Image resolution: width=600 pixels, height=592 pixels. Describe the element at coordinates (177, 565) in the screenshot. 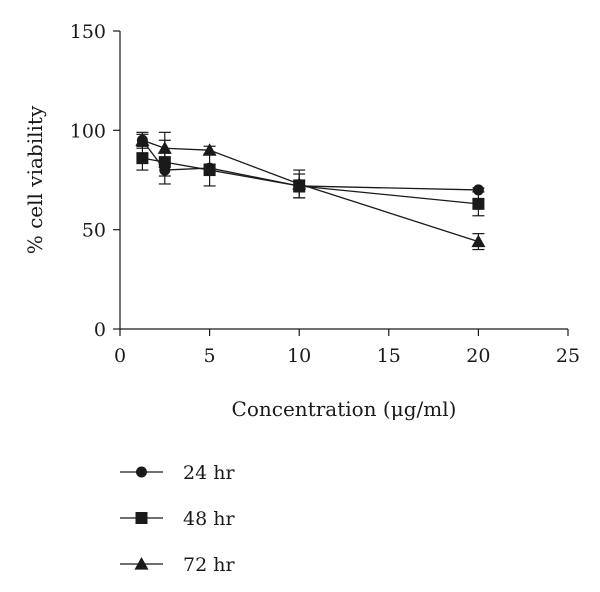

I see `legend-item: 72 hr` at that location.